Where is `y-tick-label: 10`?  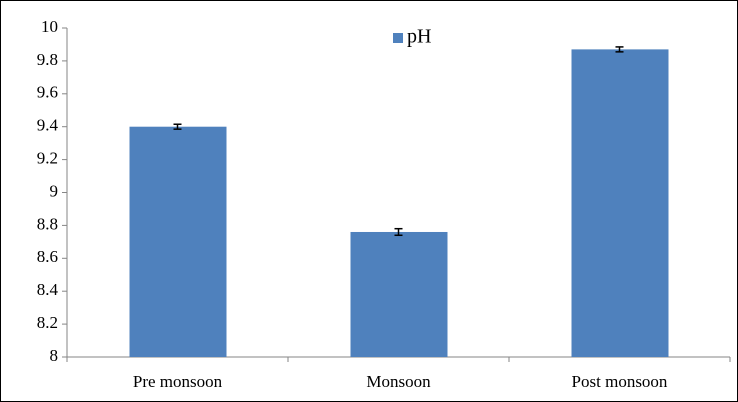
y-tick-label: 10 is located at coordinates (49, 26).